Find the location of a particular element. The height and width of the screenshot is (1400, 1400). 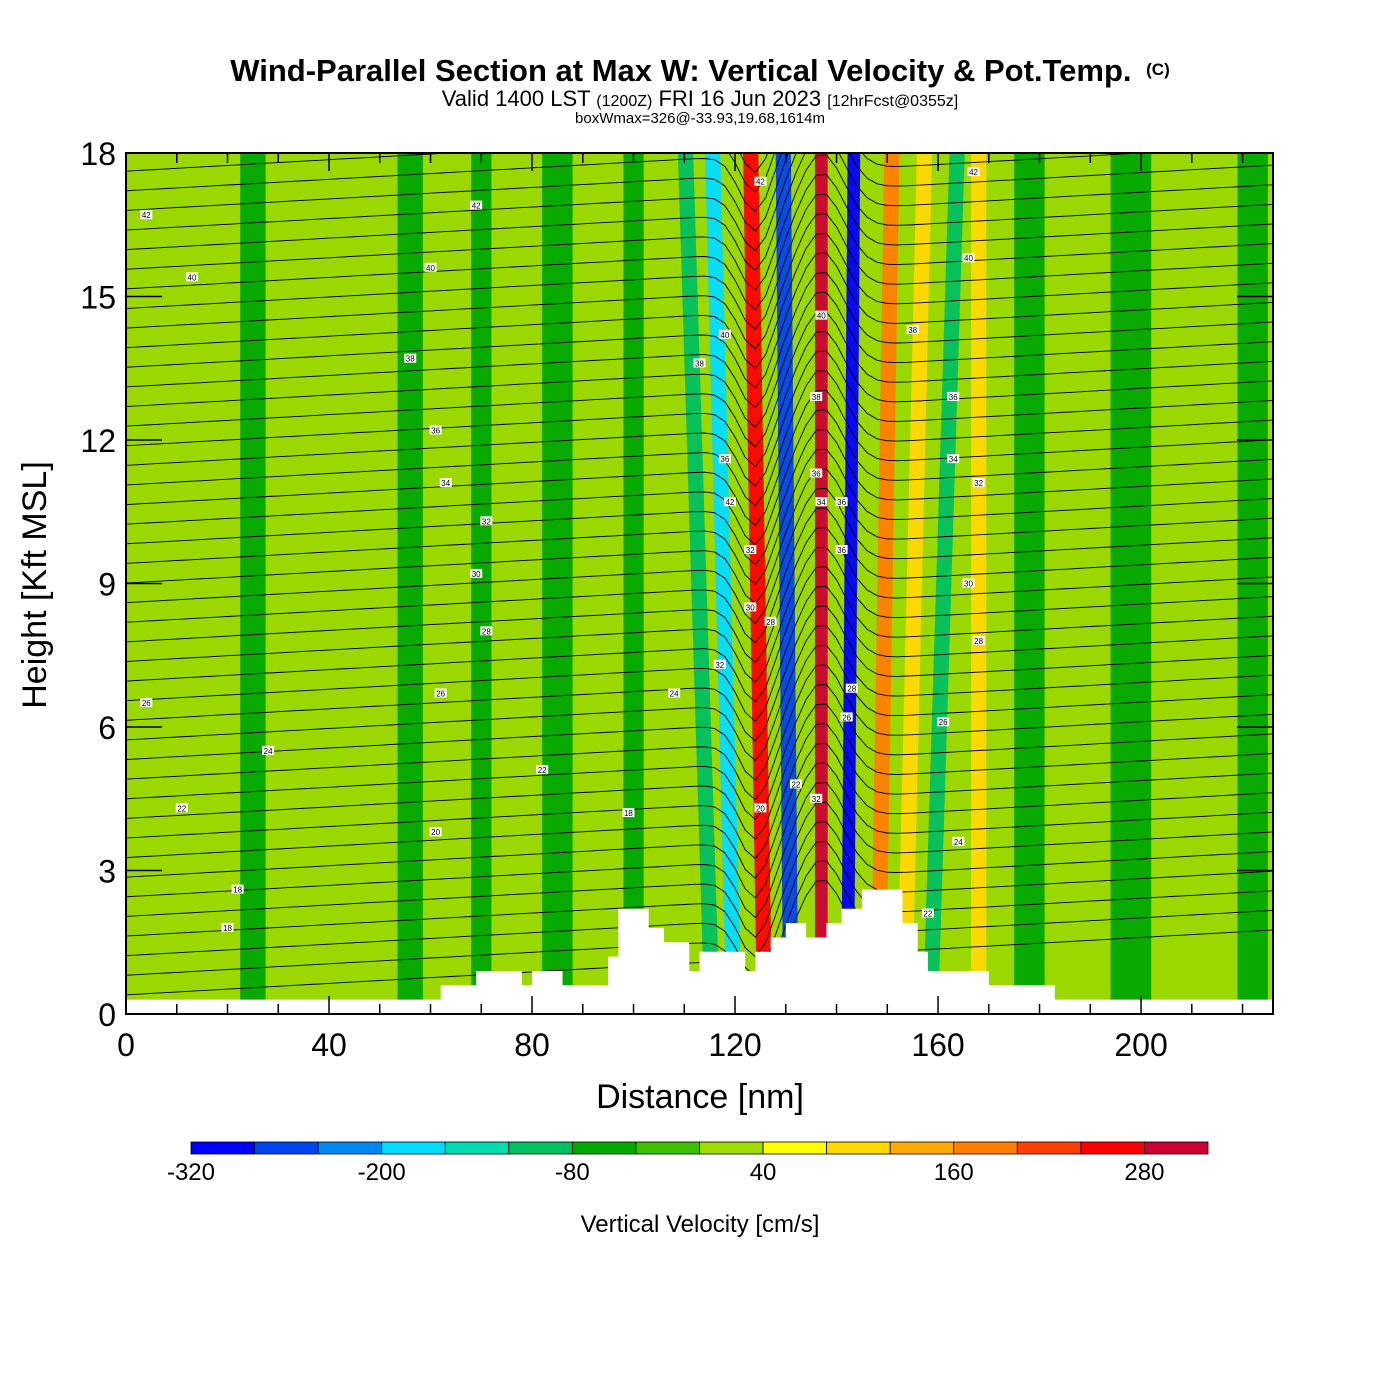

colorbar-tick-label: 160 is located at coordinates (954, 1172).